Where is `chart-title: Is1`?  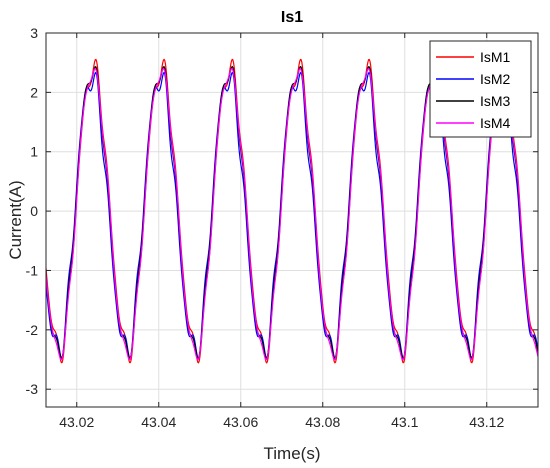 chart-title: Is1 is located at coordinates (292, 17).